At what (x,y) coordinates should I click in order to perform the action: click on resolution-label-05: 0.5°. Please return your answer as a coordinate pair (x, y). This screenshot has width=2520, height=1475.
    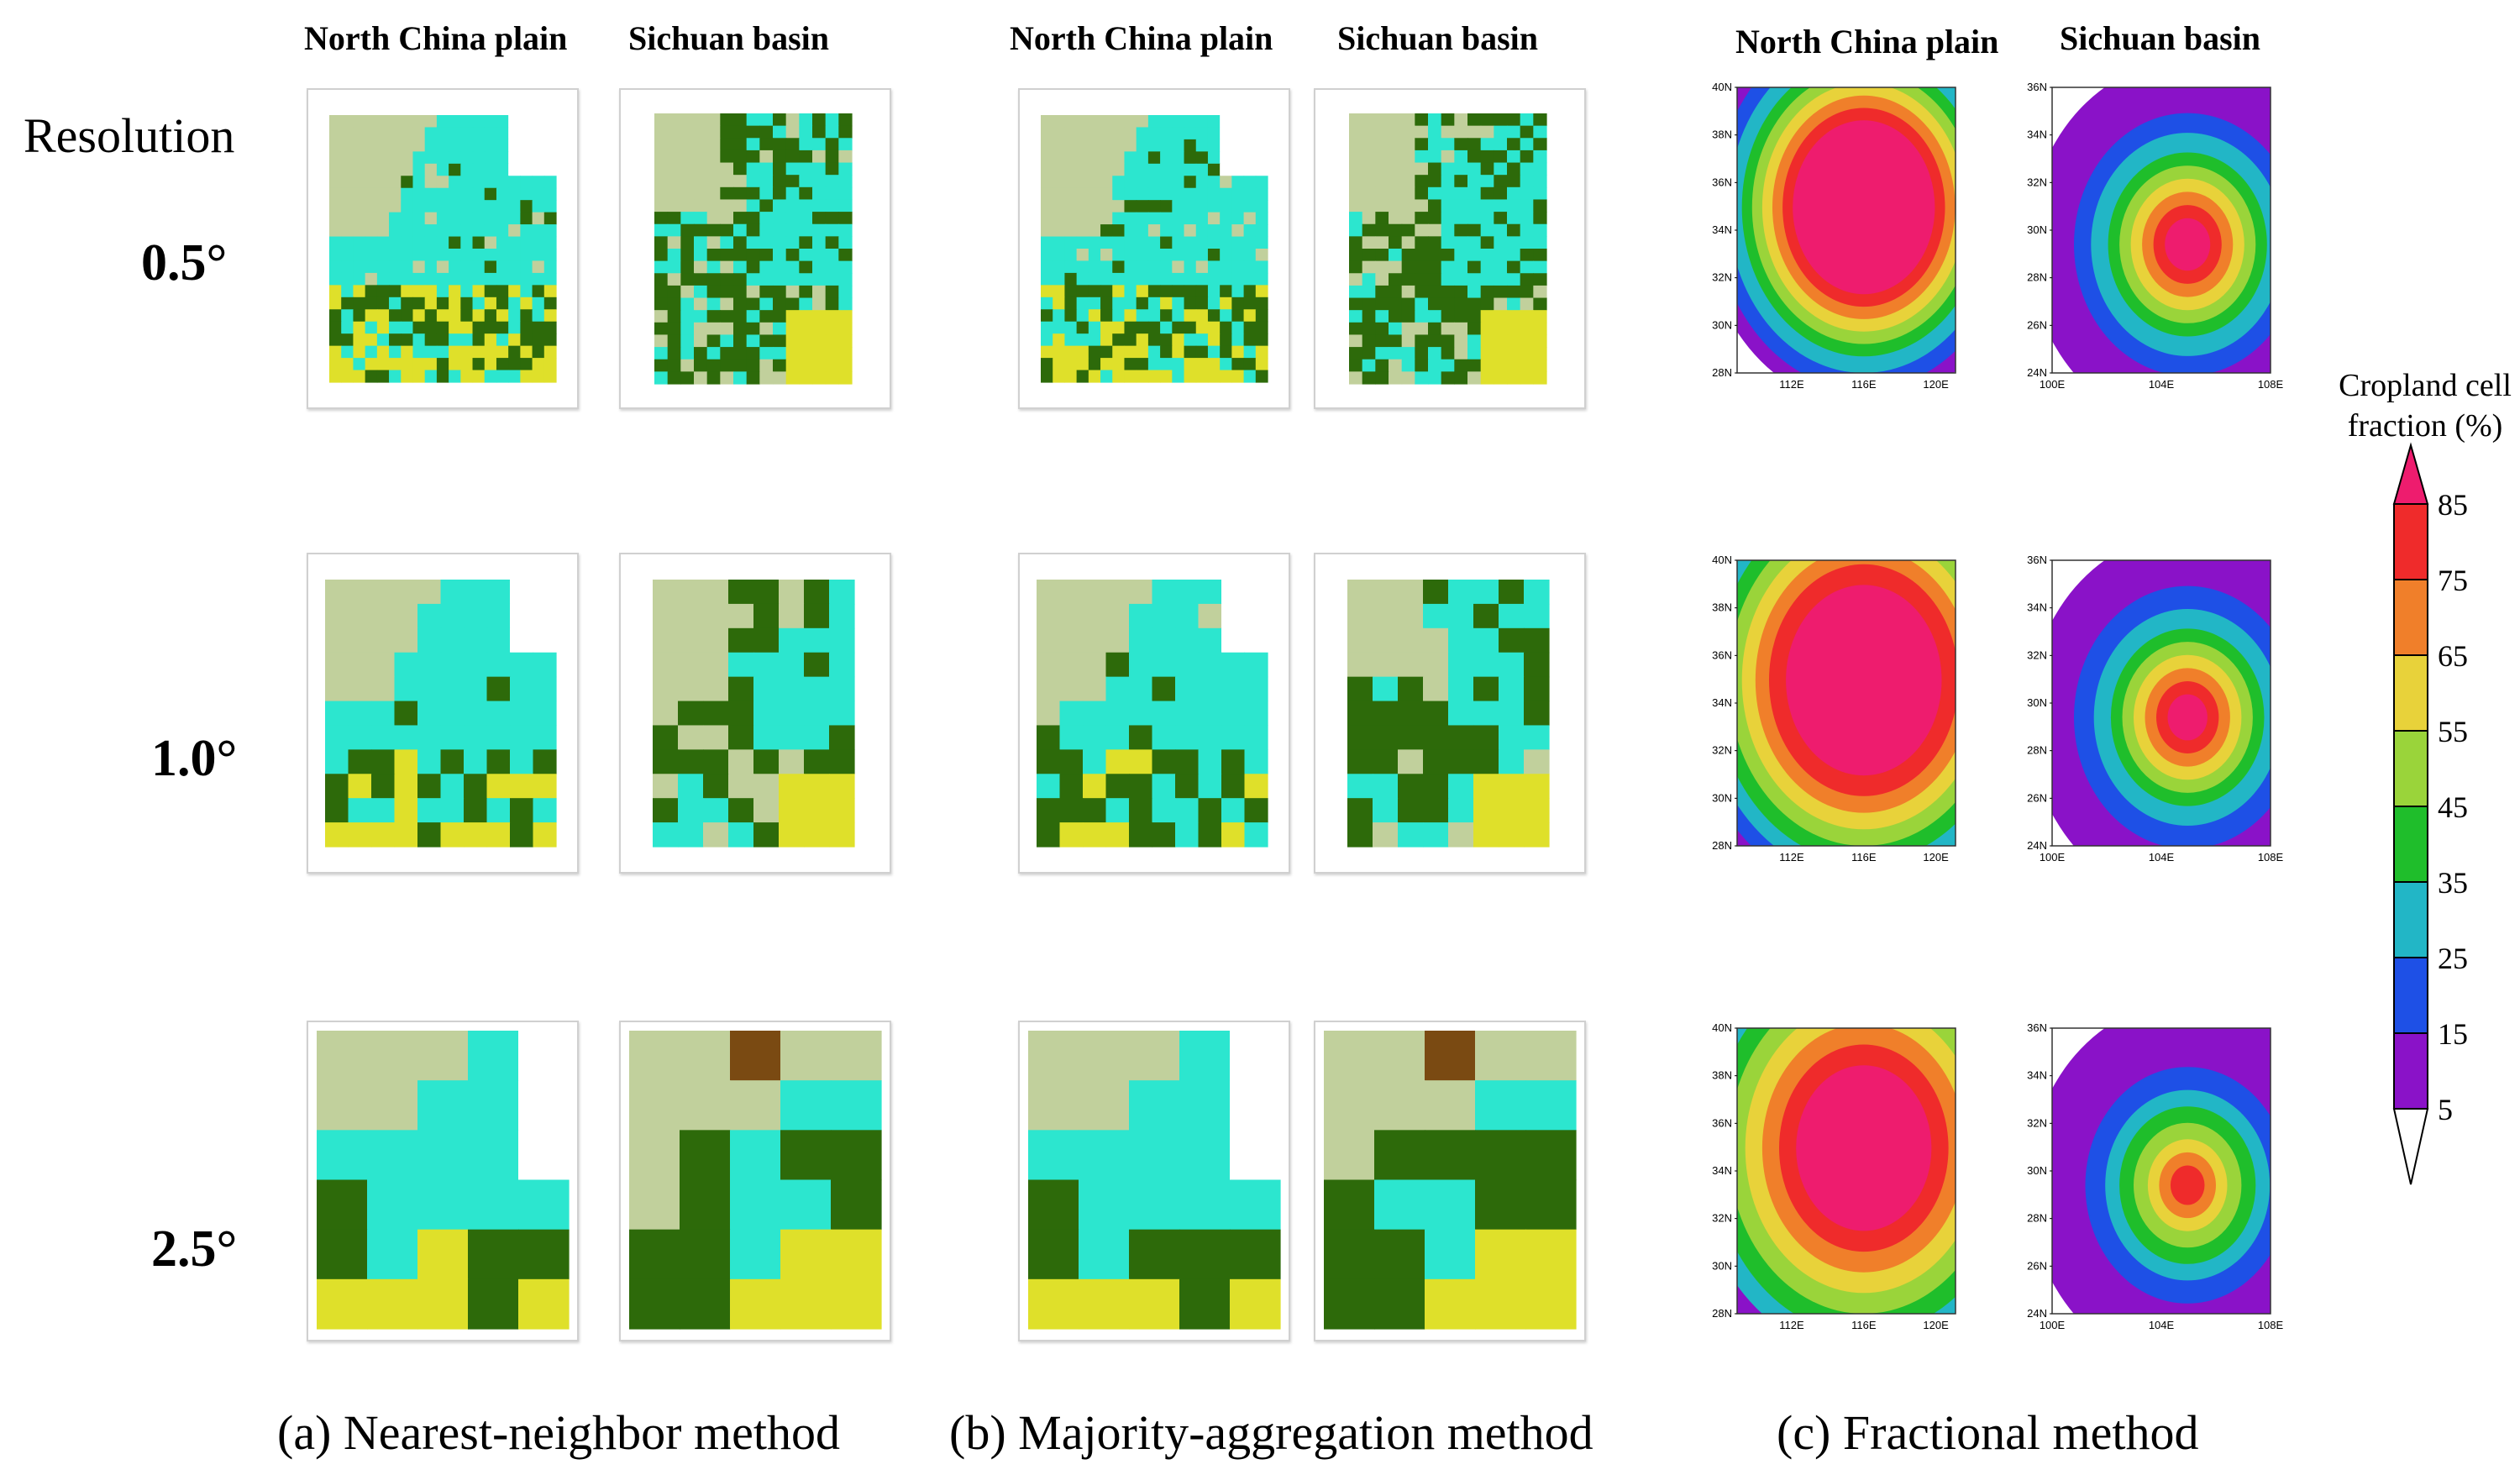
    Looking at the image, I should click on (184, 262).